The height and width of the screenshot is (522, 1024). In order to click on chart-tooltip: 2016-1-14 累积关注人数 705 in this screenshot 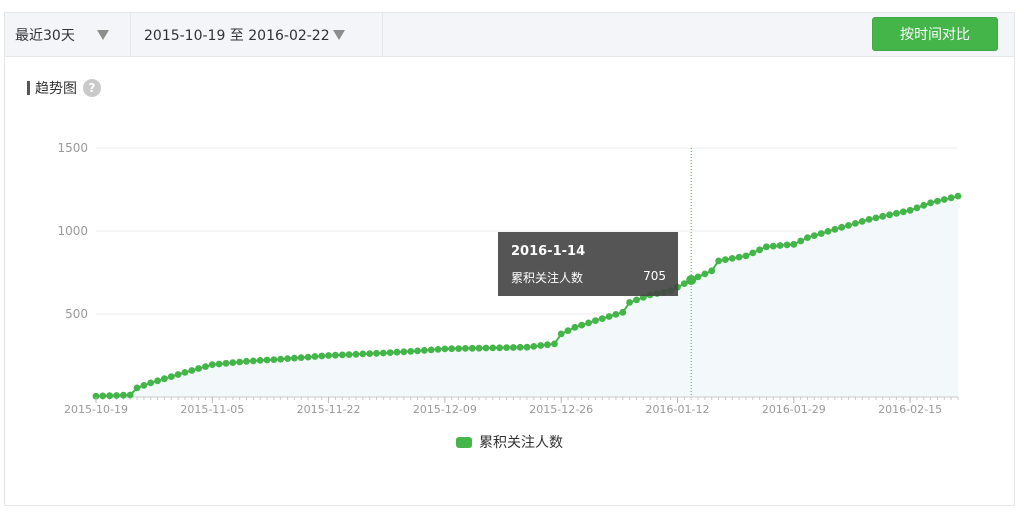, I will do `click(588, 264)`.